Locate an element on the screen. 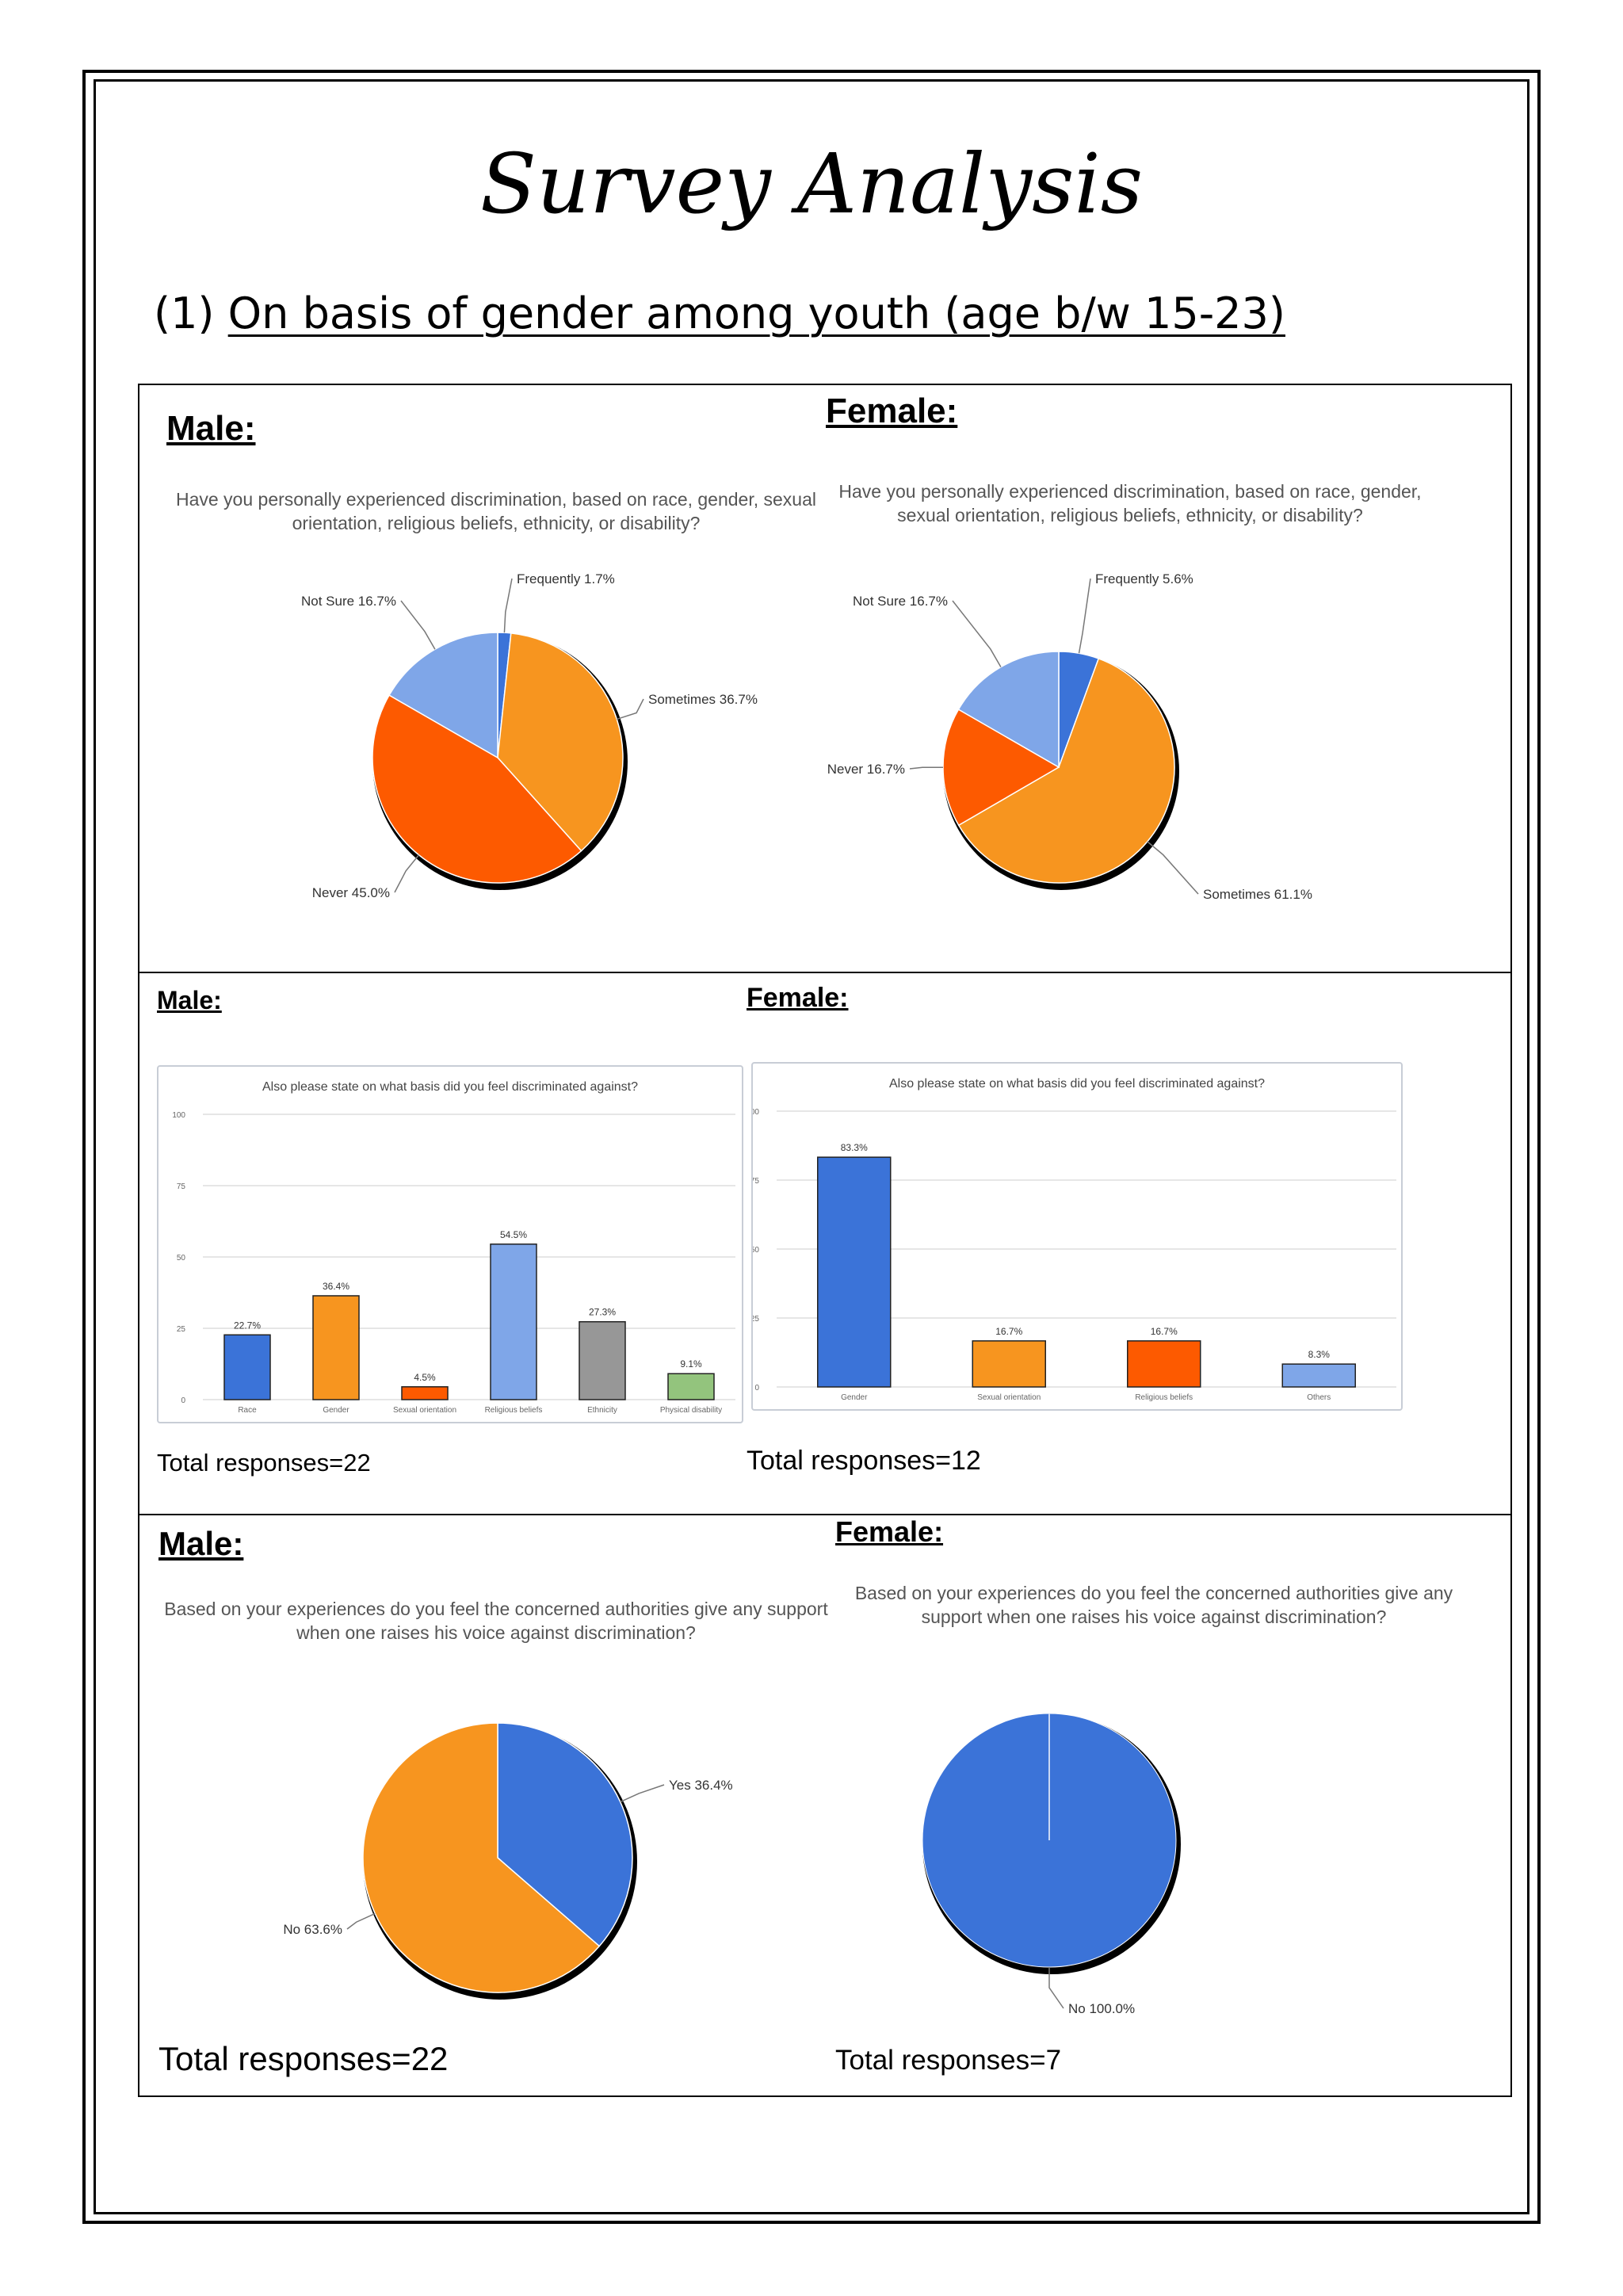 The width and height of the screenshot is (1623, 2296). bar-data-label: 36.4% is located at coordinates (336, 1286).